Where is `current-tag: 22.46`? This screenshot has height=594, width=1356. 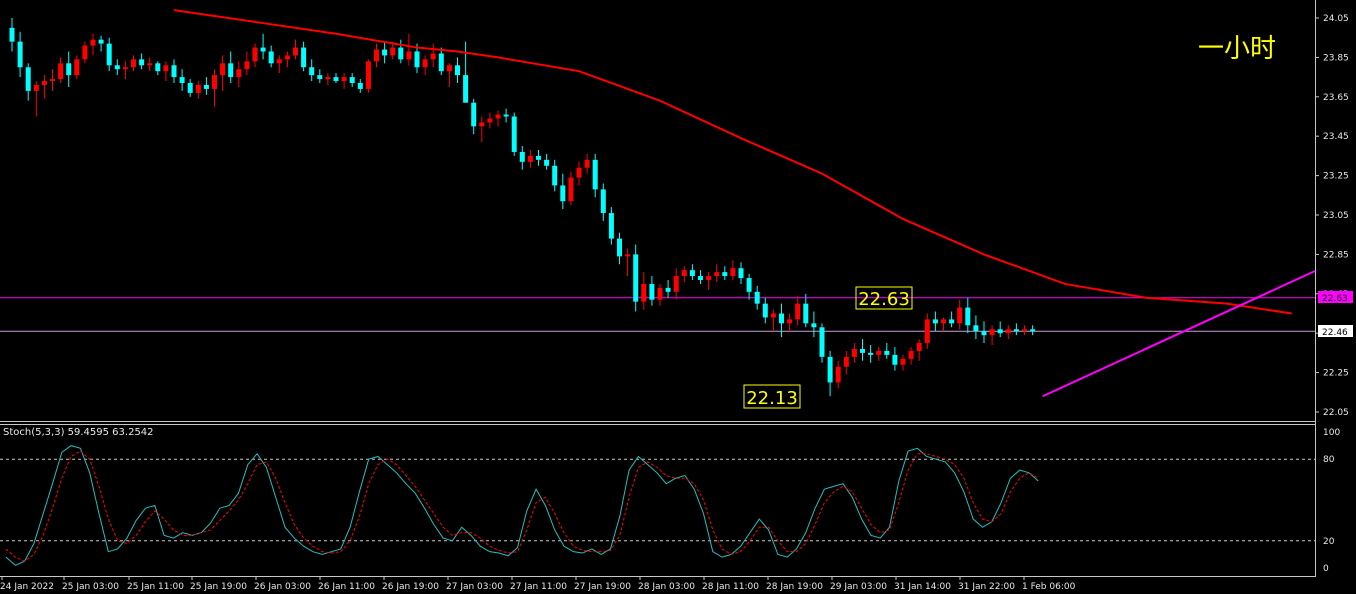 current-tag: 22.46 is located at coordinates (1335, 333).